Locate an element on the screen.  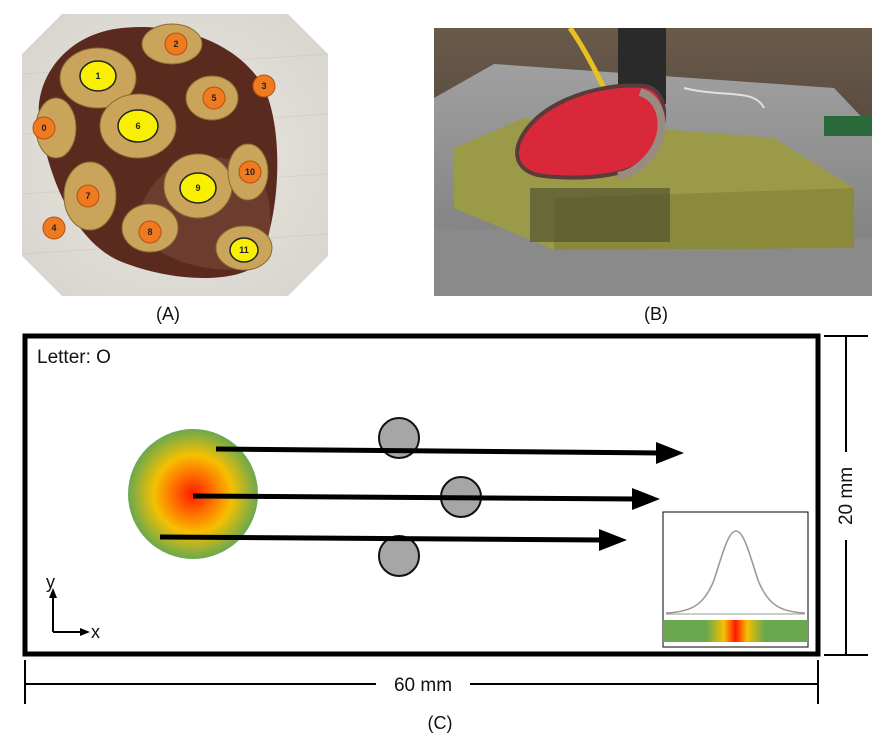
panel-c-label: (C) is located at coordinates (440, 723).